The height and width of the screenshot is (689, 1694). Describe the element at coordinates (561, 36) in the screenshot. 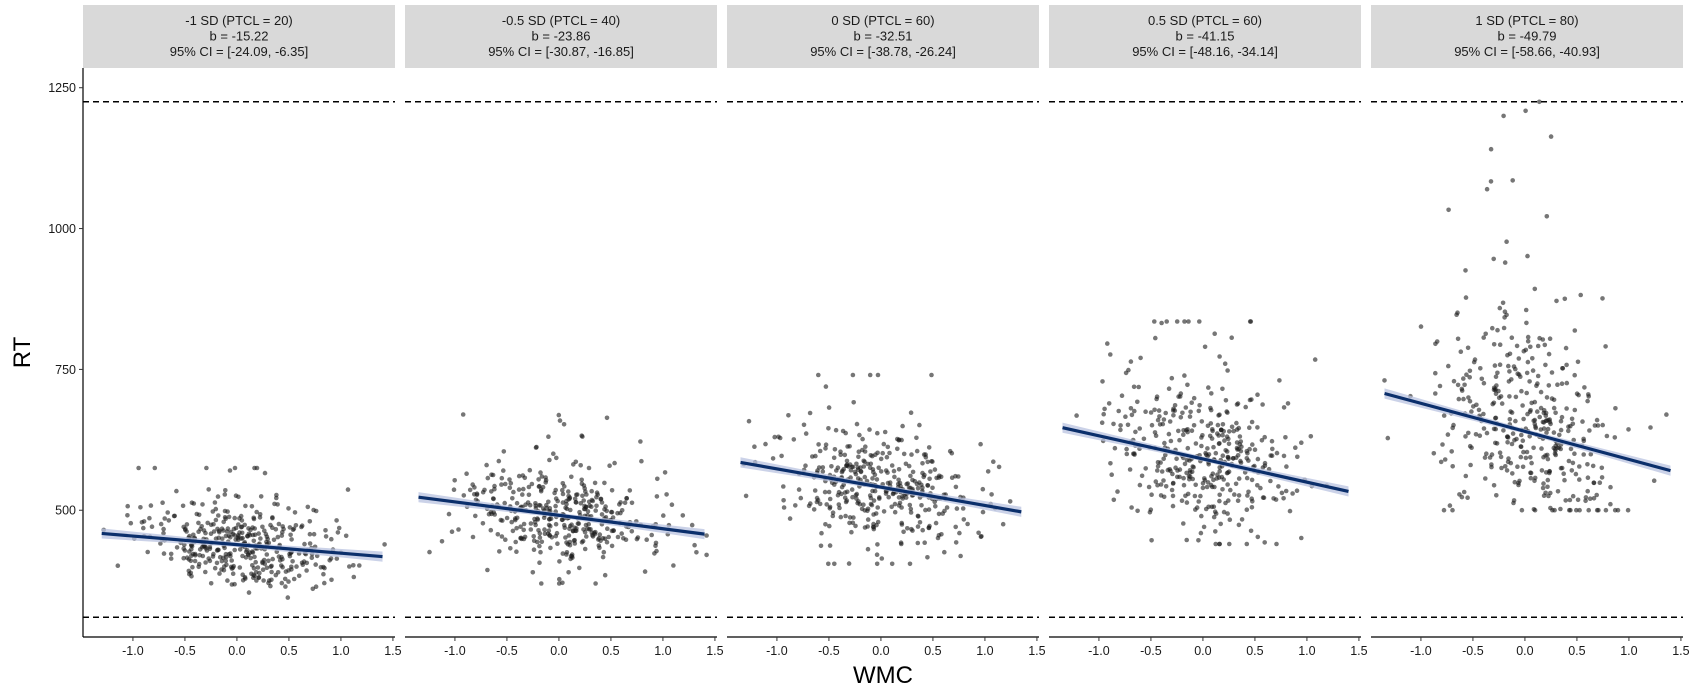

I see `facet-strip` at that location.